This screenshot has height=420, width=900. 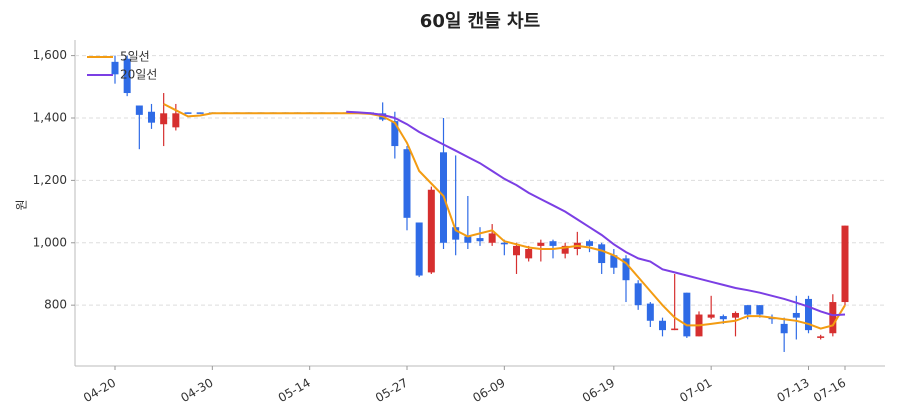 I want to click on y-tick-label: 1,600, so click(x=50, y=55).